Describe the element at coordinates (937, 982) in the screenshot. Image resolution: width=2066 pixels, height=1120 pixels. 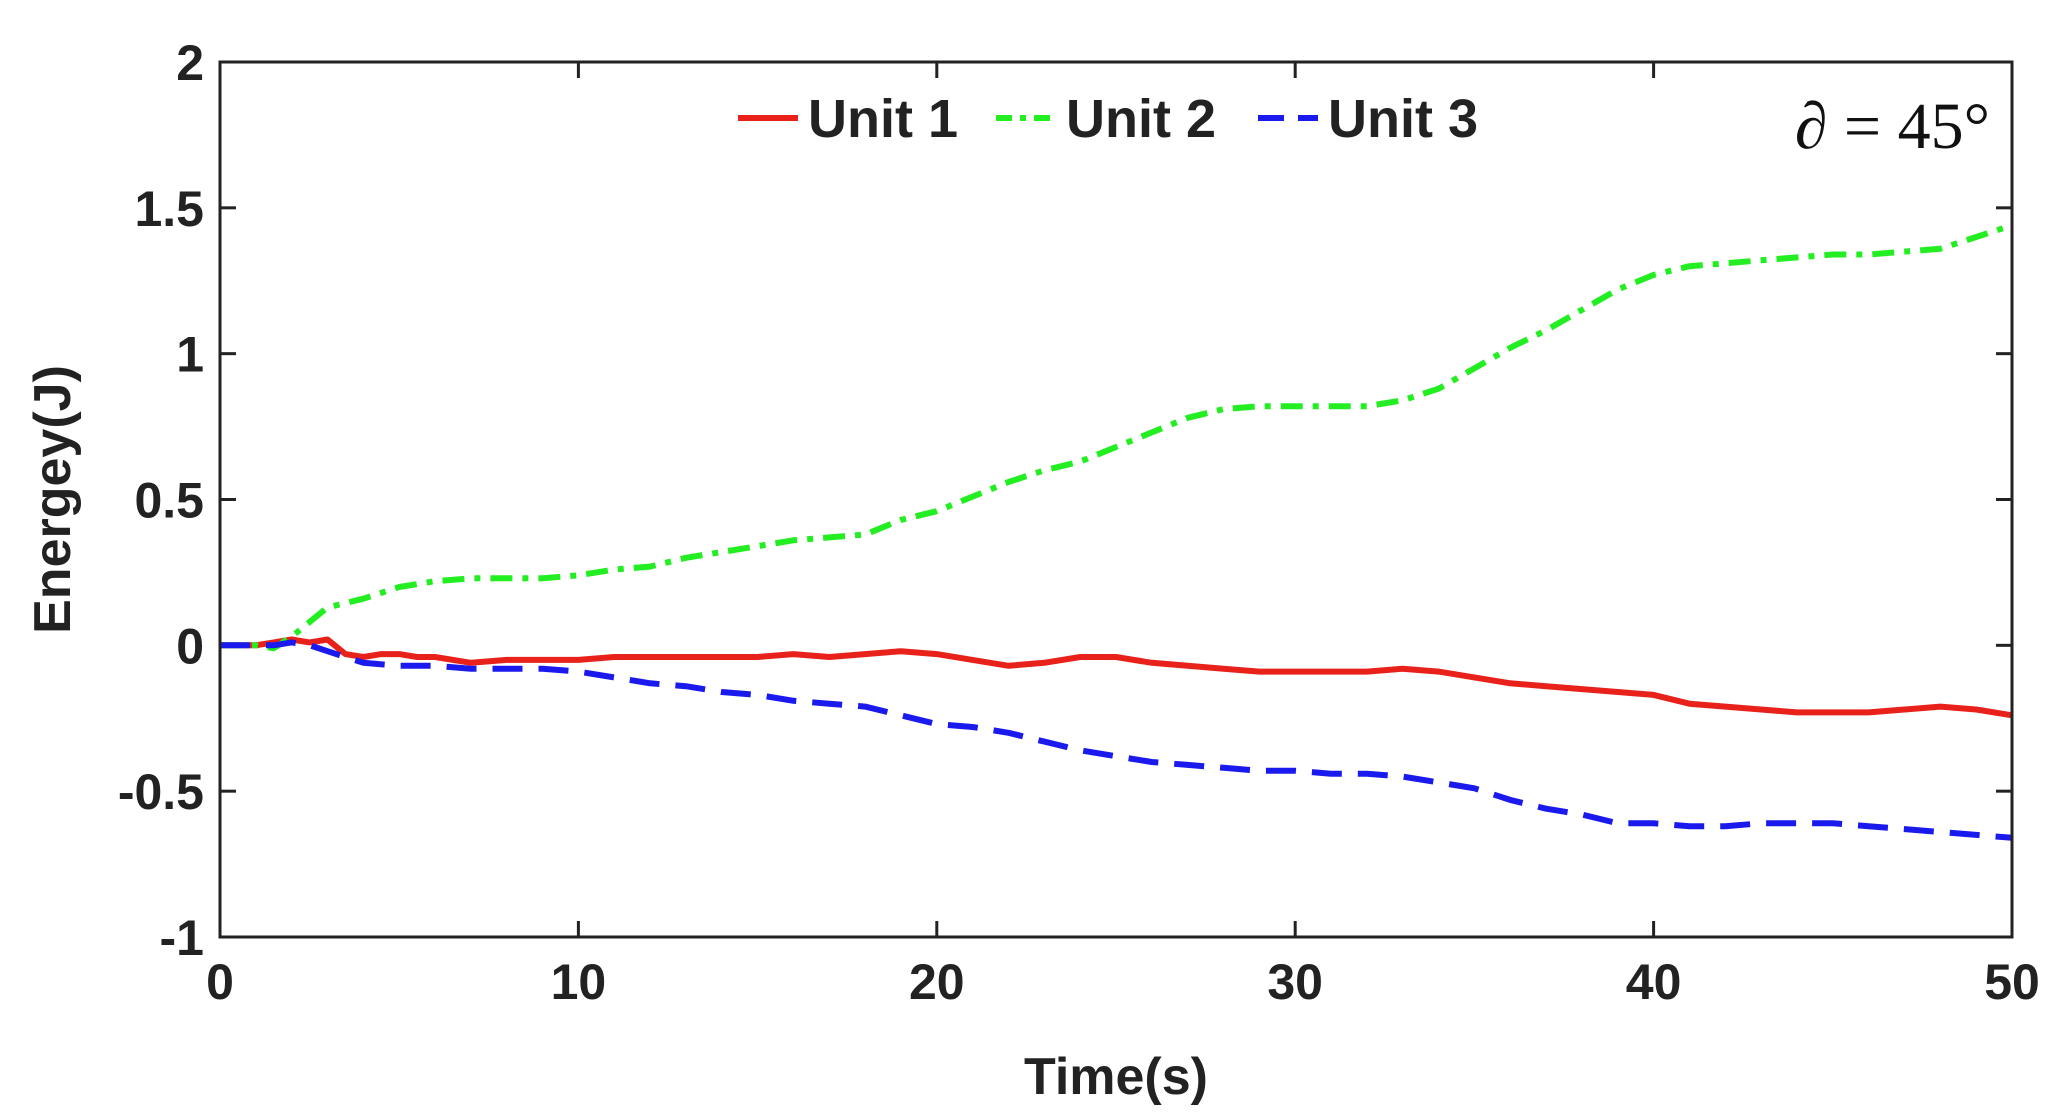
I see `x-tick-label: 20` at that location.